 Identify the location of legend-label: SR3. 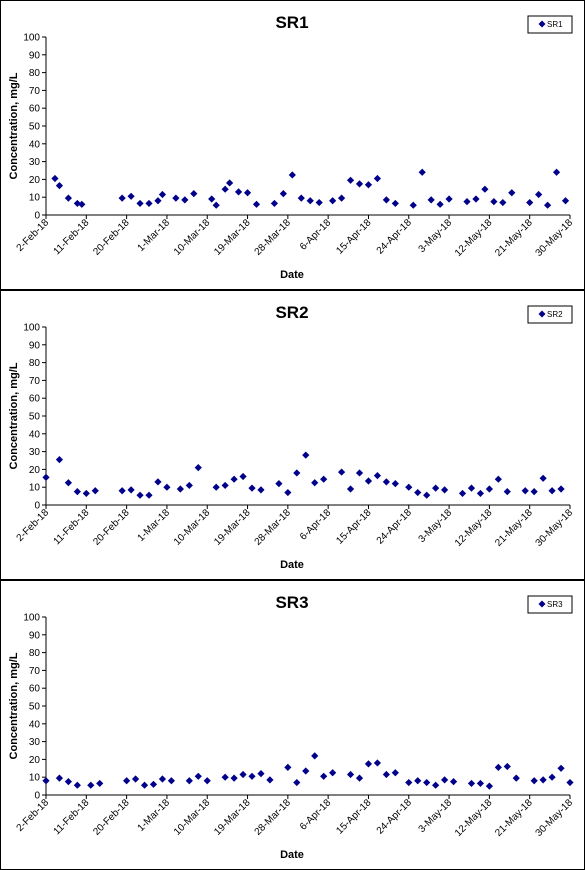
(555, 604).